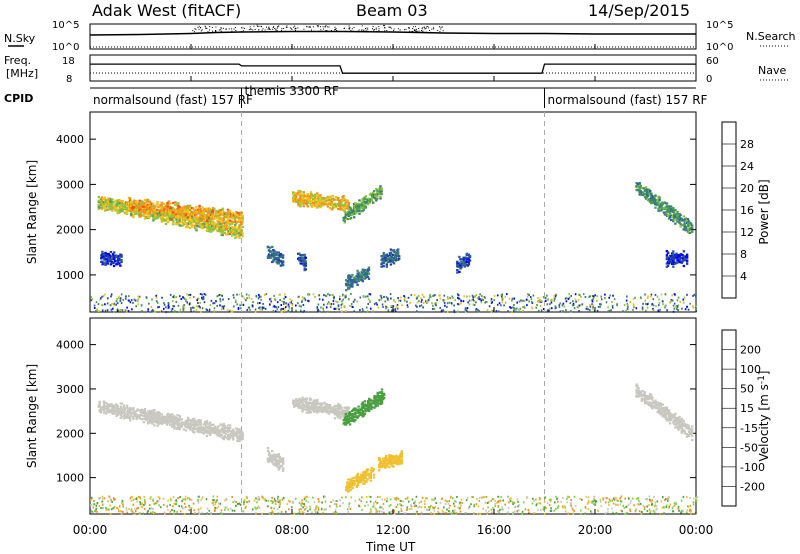 This screenshot has width=800, height=554. What do you see at coordinates (772, 70) in the screenshot?
I see `nave-label: Nave` at bounding box center [772, 70].